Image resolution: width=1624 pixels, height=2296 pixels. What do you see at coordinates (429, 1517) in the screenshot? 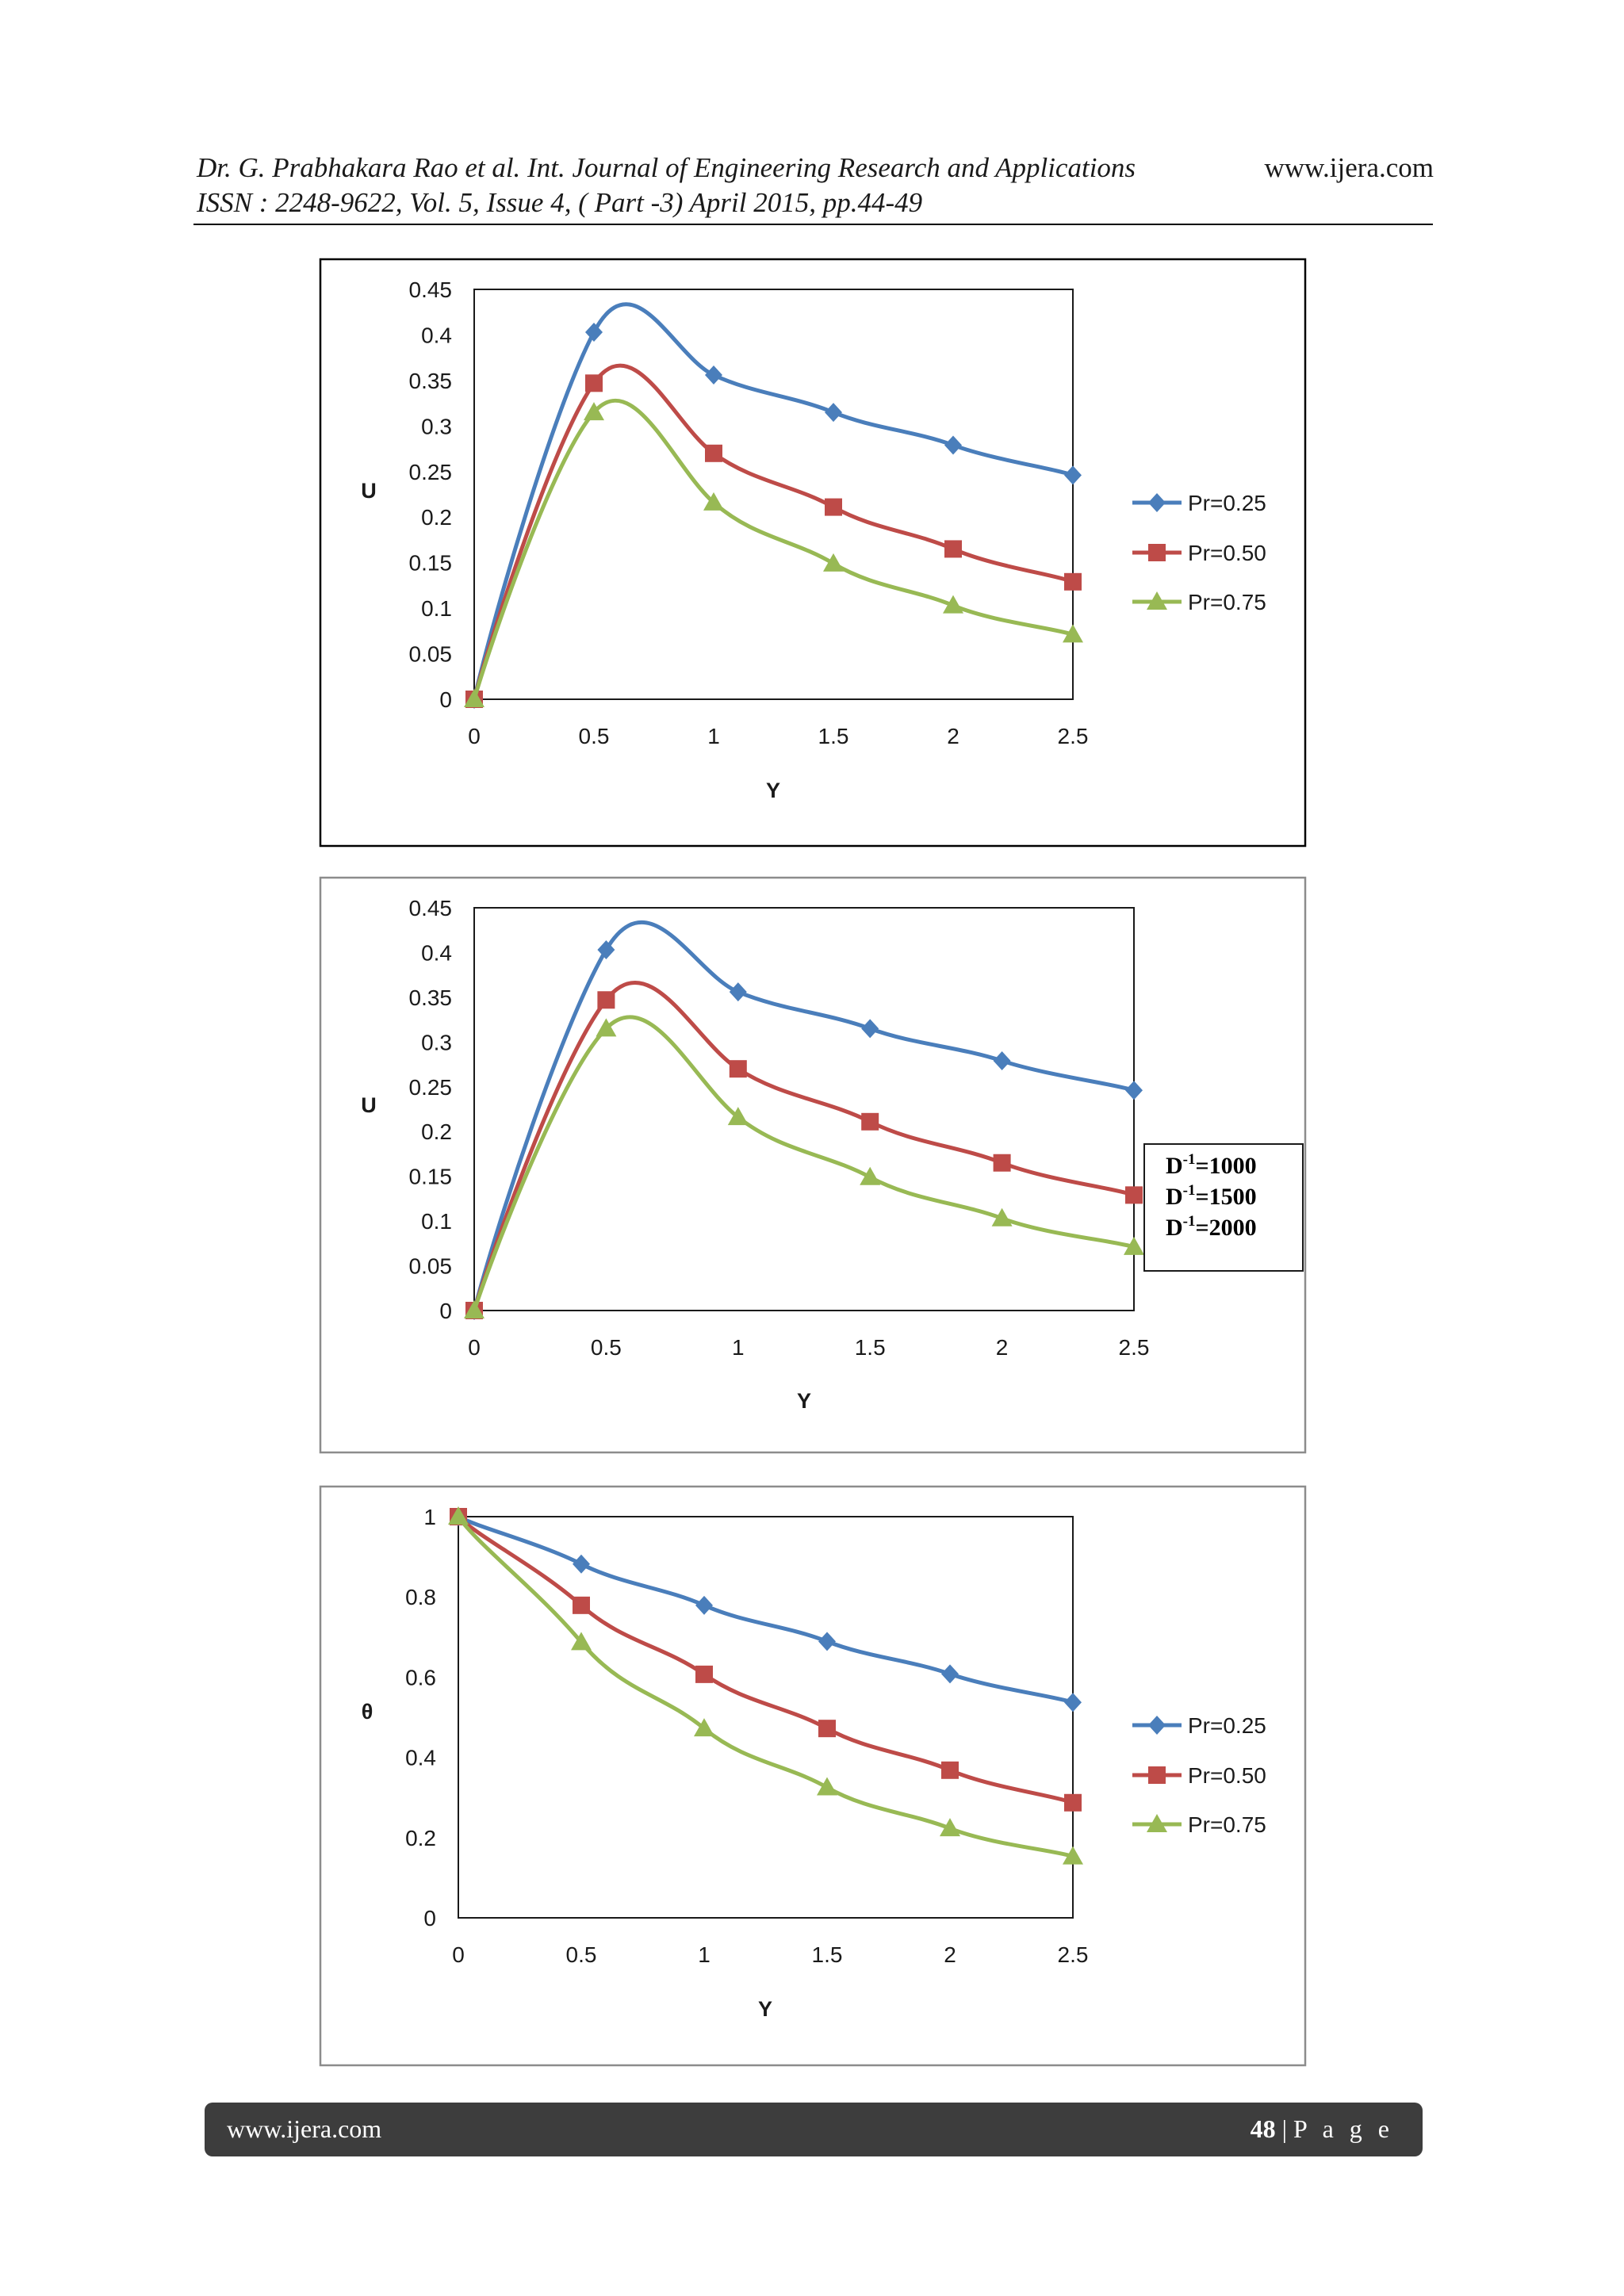
I see `chart-3-ytick-label: 1` at bounding box center [429, 1517].